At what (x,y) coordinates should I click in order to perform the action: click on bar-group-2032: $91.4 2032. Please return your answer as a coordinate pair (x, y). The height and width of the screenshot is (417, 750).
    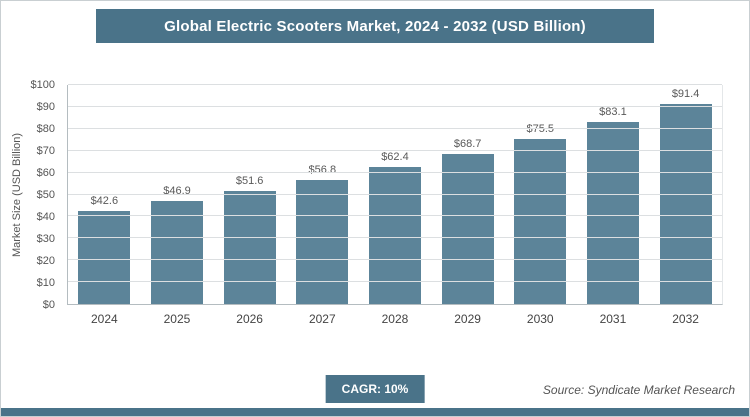
    Looking at the image, I should click on (685, 205).